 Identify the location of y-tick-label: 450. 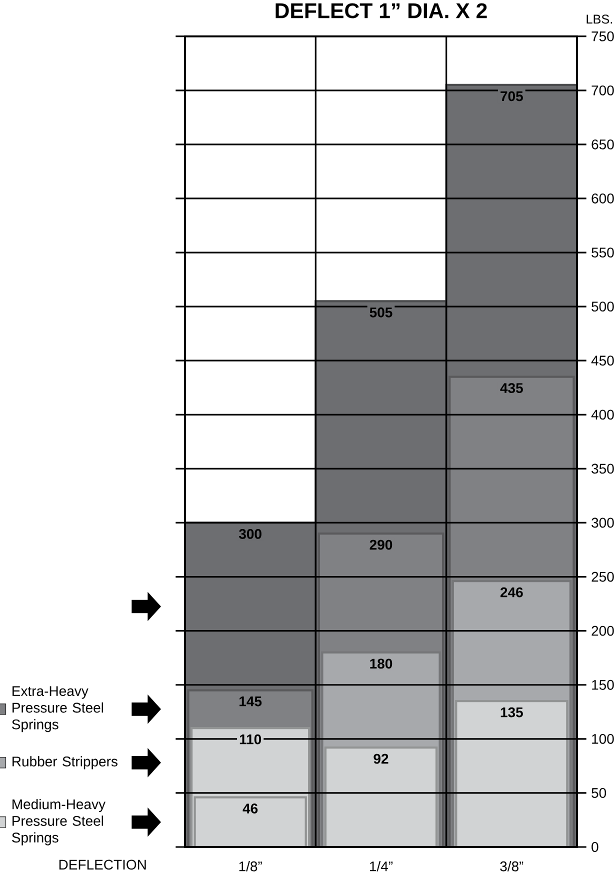
(602, 361).